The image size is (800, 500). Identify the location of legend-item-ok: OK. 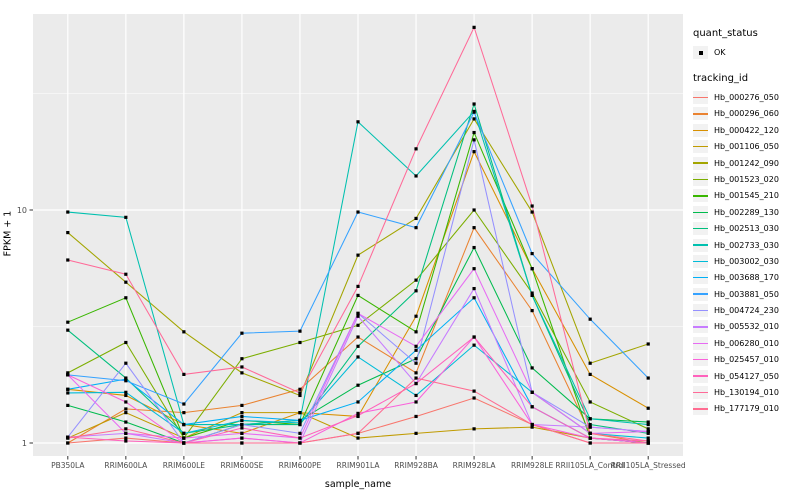
(746, 52).